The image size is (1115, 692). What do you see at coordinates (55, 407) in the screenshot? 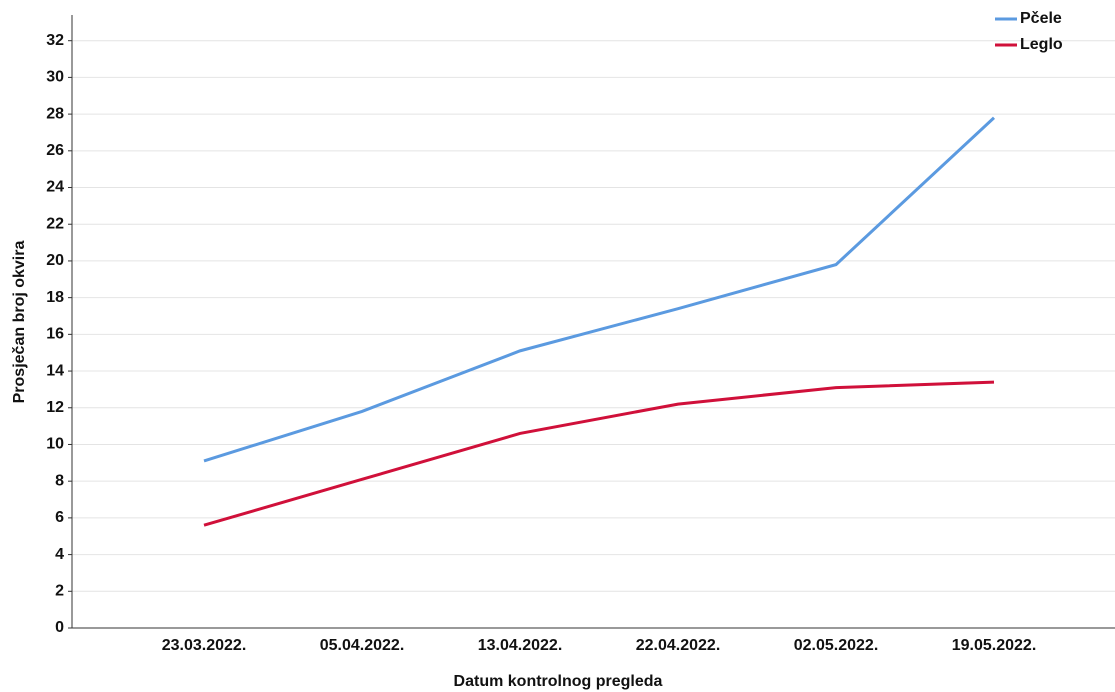
I see `y-tick-label: 12` at bounding box center [55, 407].